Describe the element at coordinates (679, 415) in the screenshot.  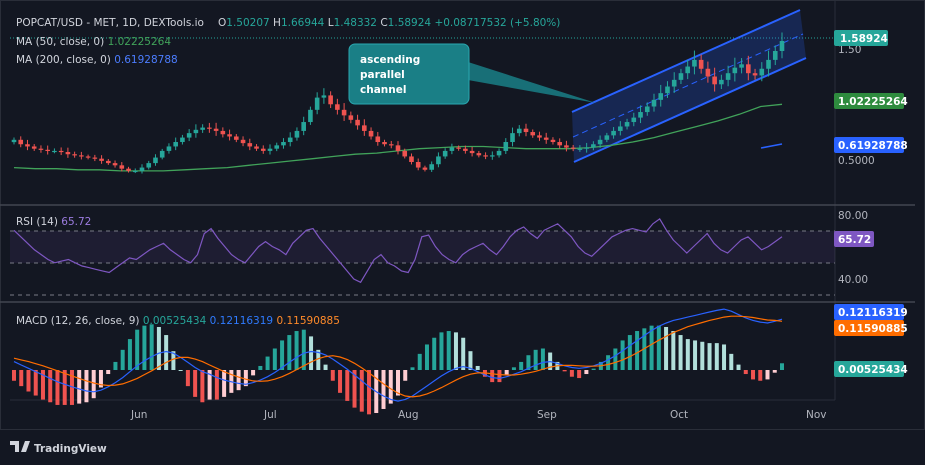
I see `x-tick-oct: Oct` at that location.